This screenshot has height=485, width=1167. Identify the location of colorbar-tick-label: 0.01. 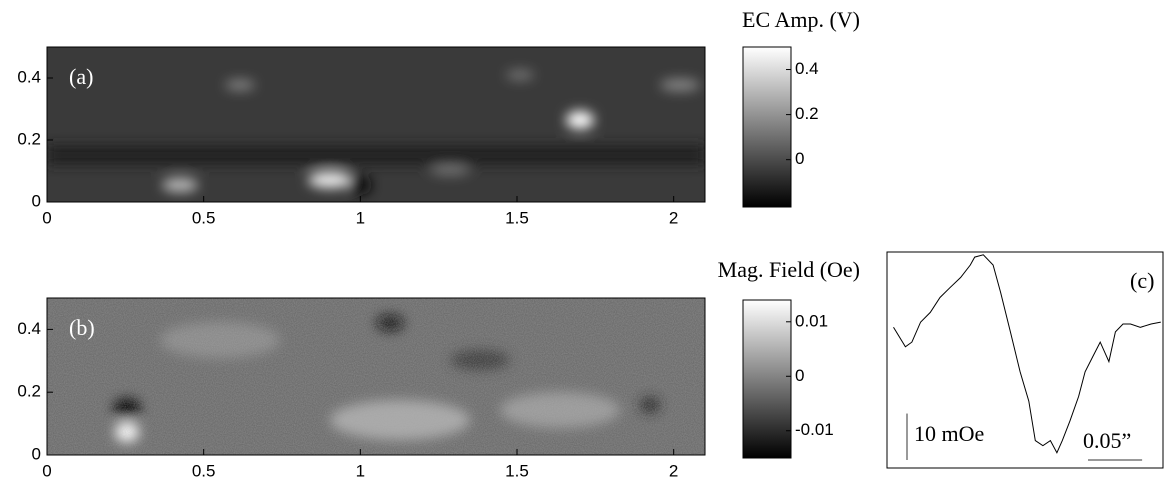
(811, 320).